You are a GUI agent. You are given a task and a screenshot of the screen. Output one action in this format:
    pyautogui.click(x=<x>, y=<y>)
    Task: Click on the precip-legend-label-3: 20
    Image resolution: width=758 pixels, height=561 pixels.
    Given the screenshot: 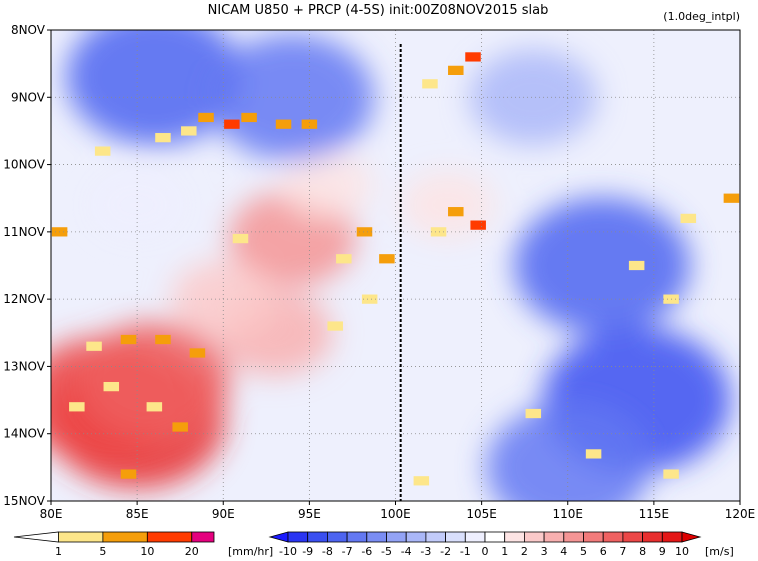 What is the action you would take?
    pyautogui.click(x=192, y=551)
    